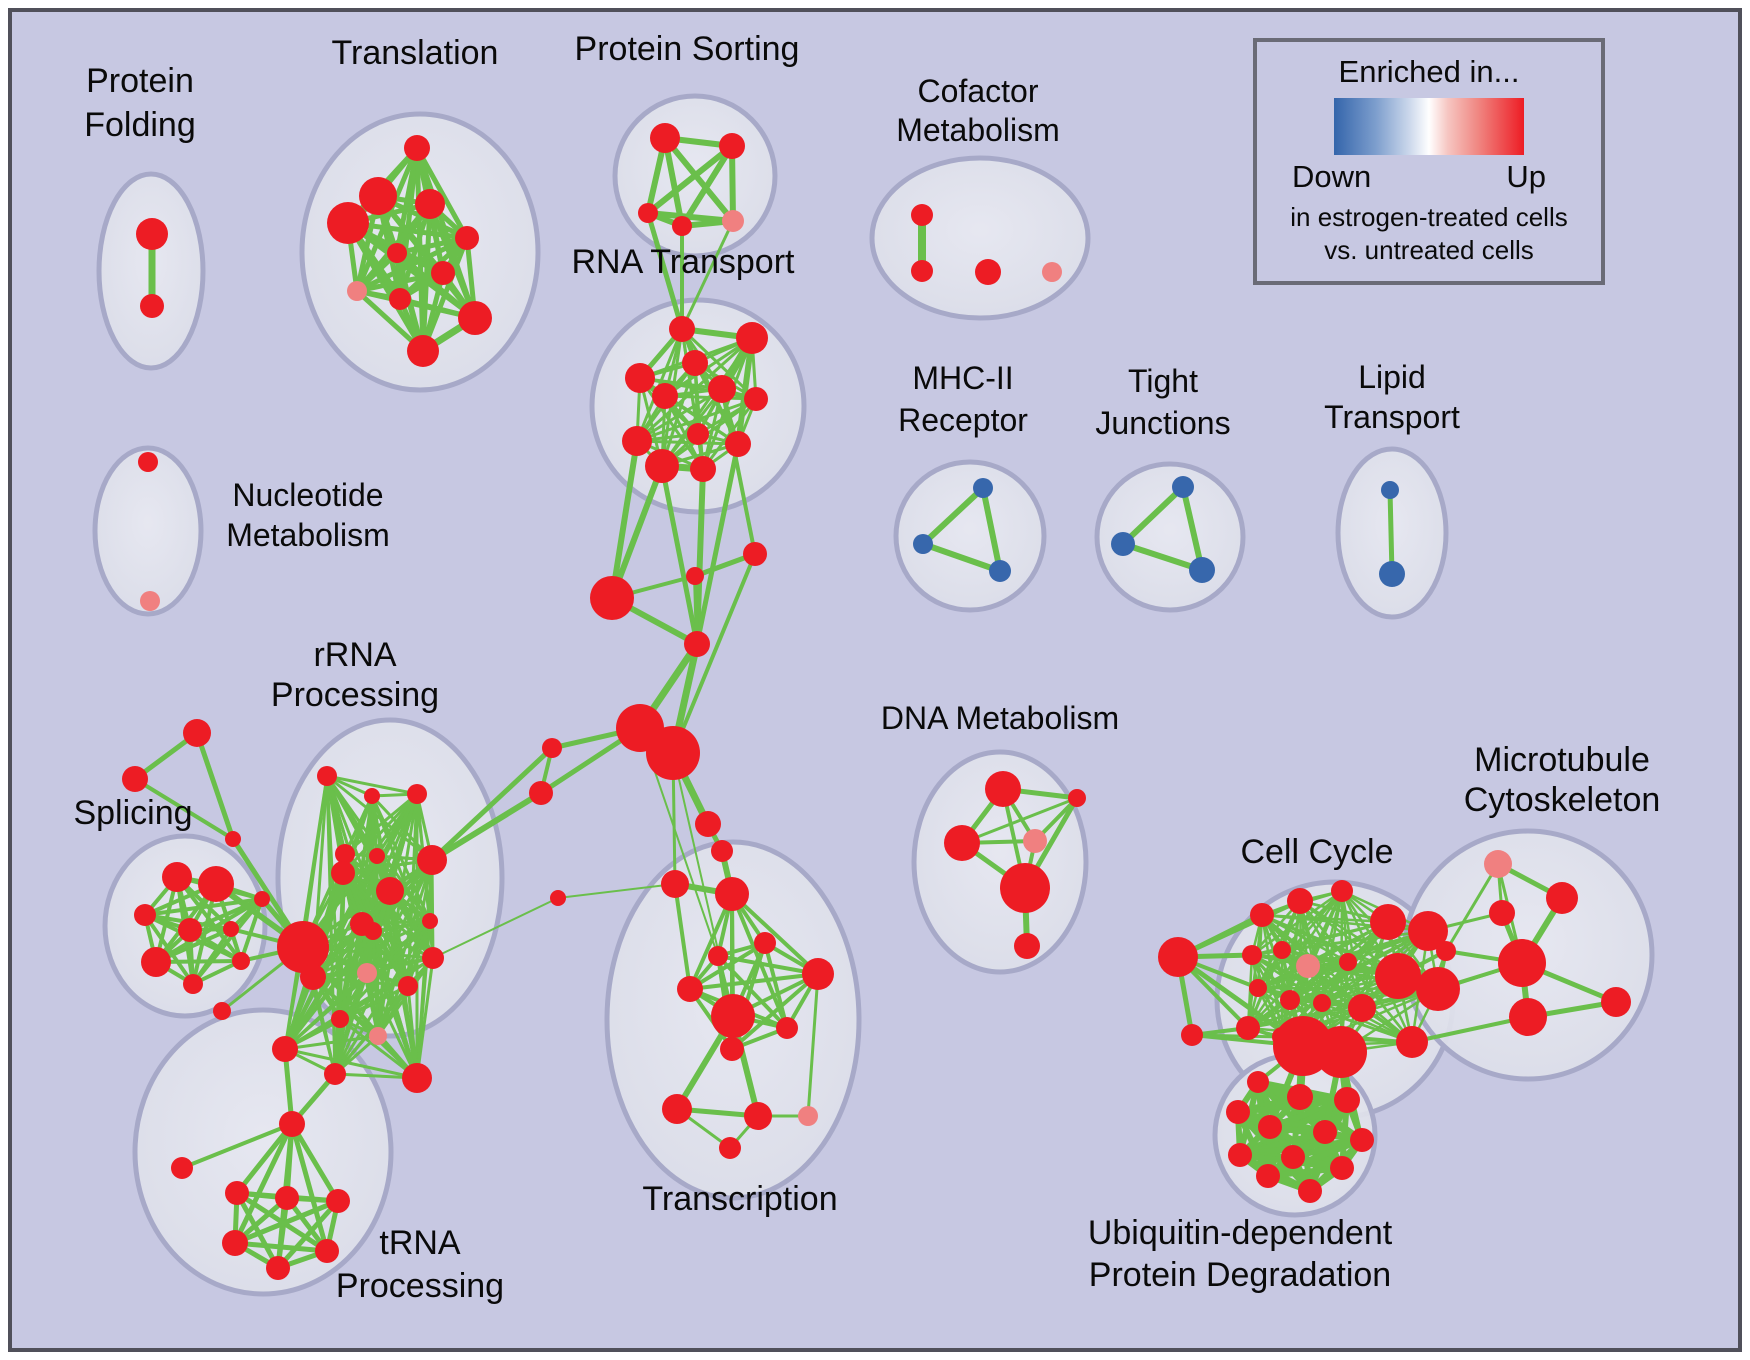 The height and width of the screenshot is (1360, 1750). Describe the element at coordinates (177, 877) in the screenshot. I see `node-sp1` at that location.